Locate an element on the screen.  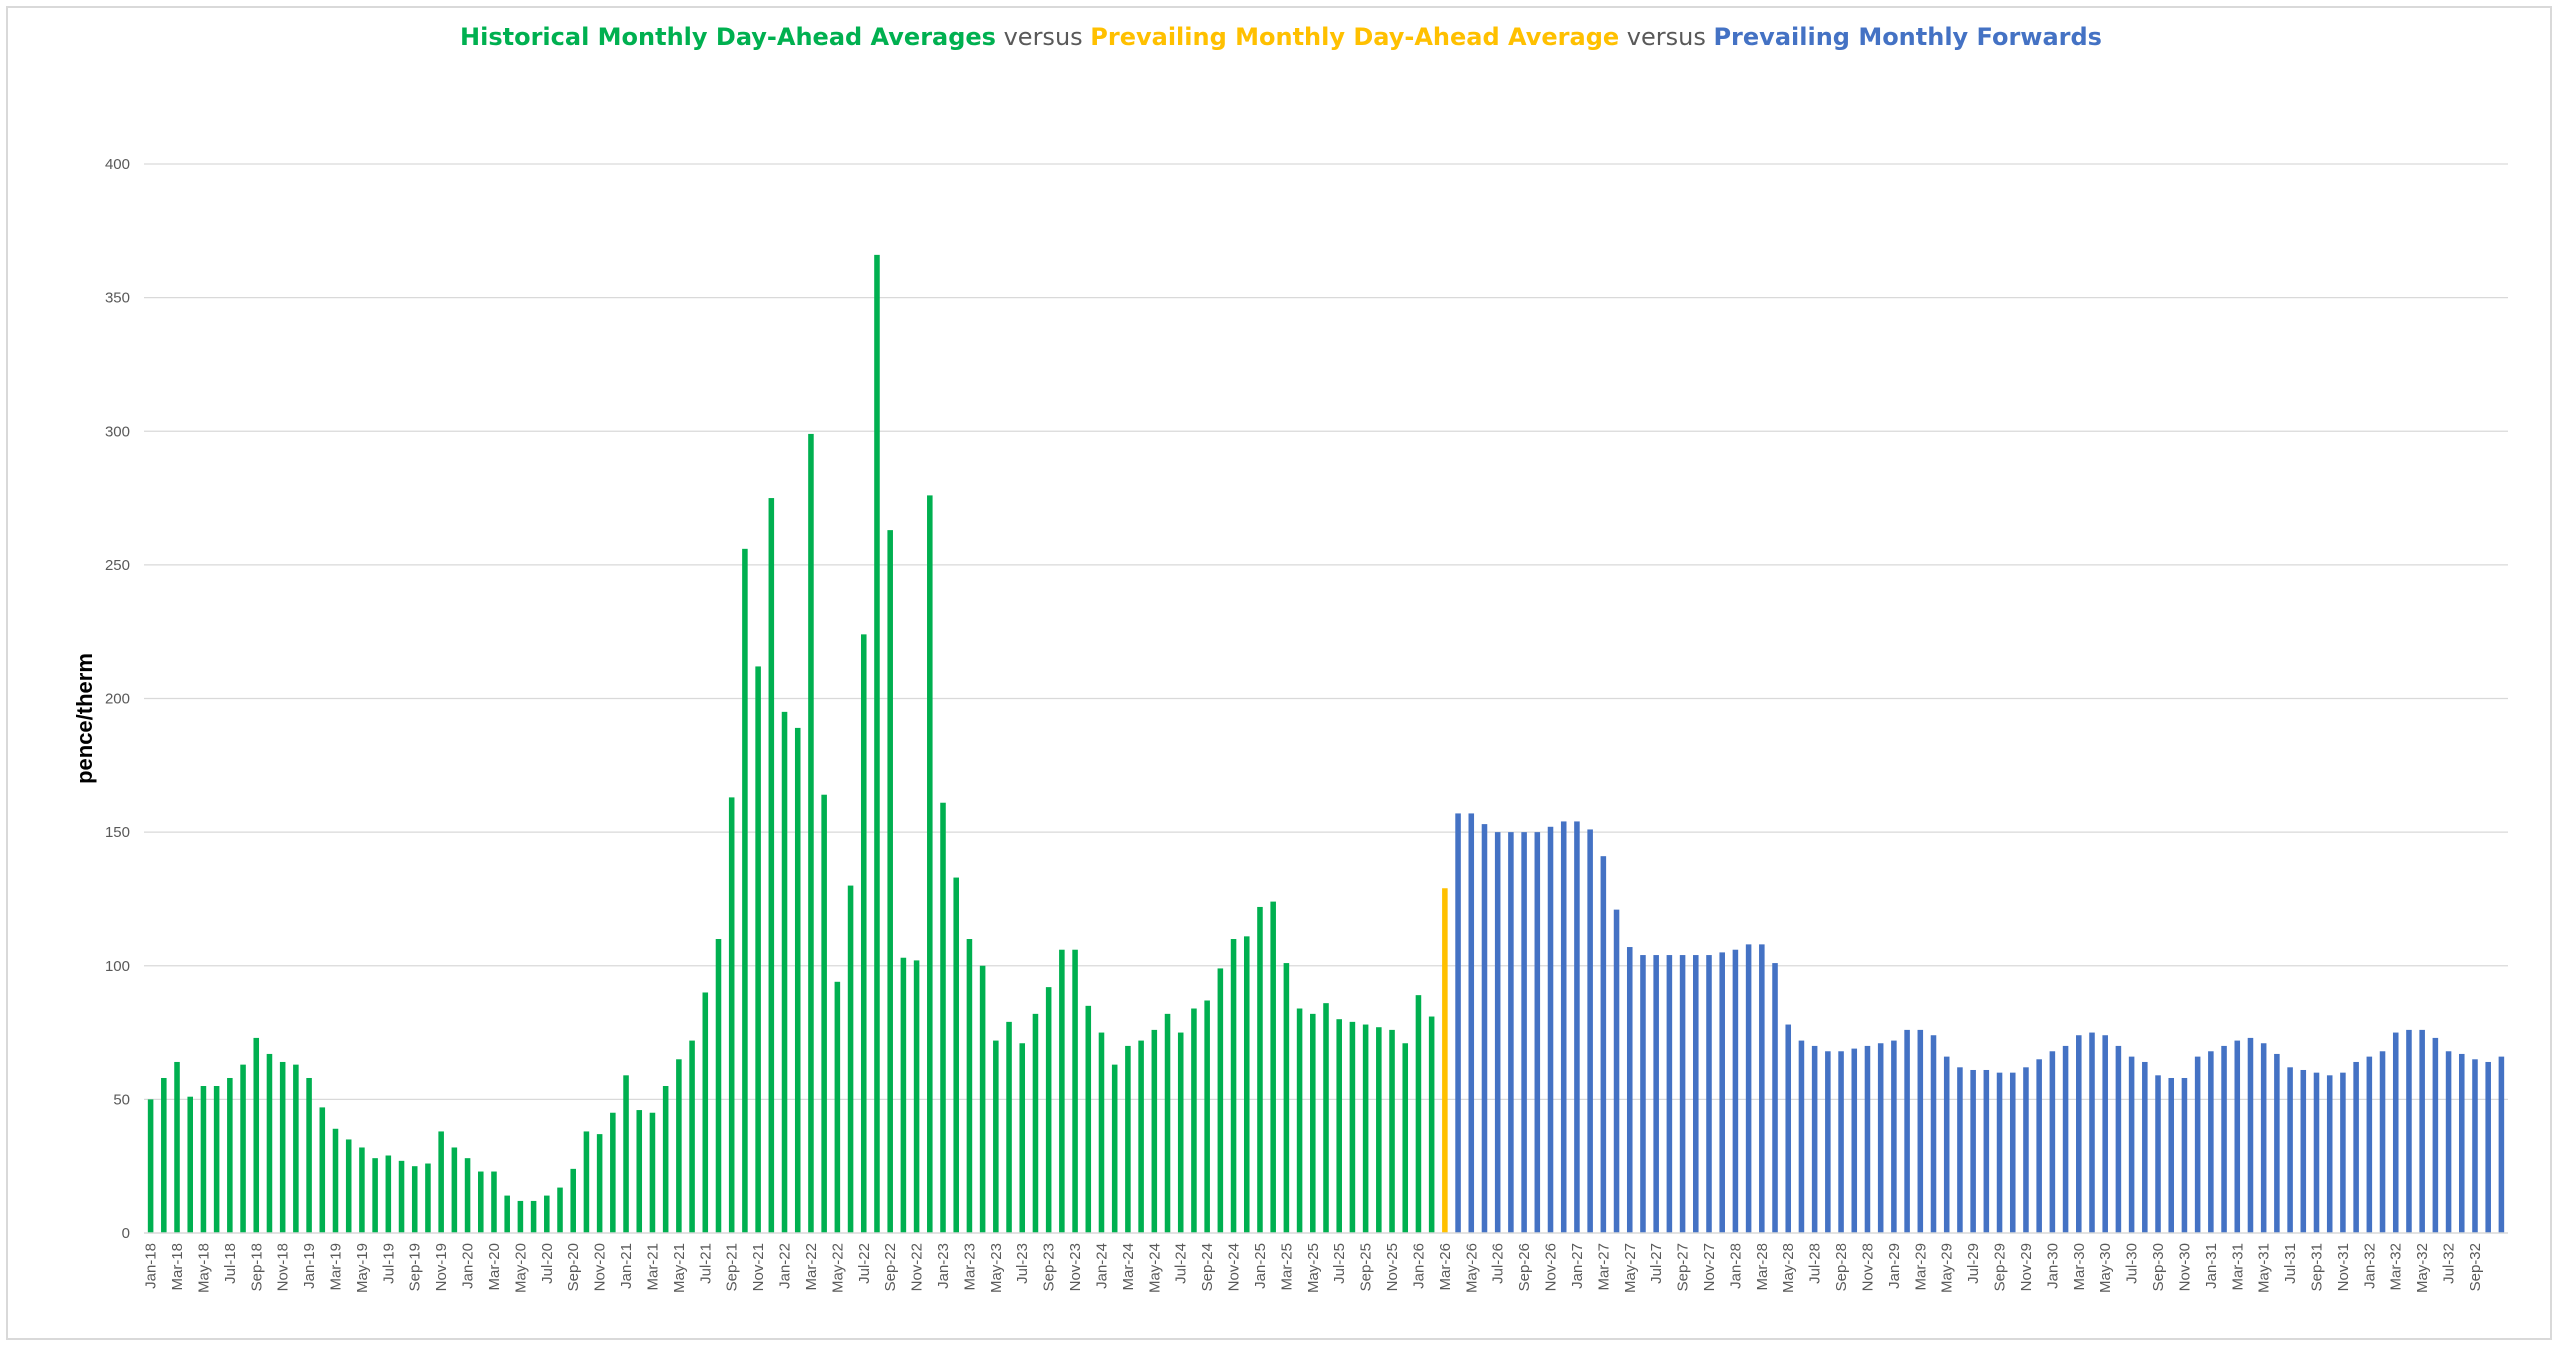
y-tick-label: 250 is located at coordinates (117, 565).